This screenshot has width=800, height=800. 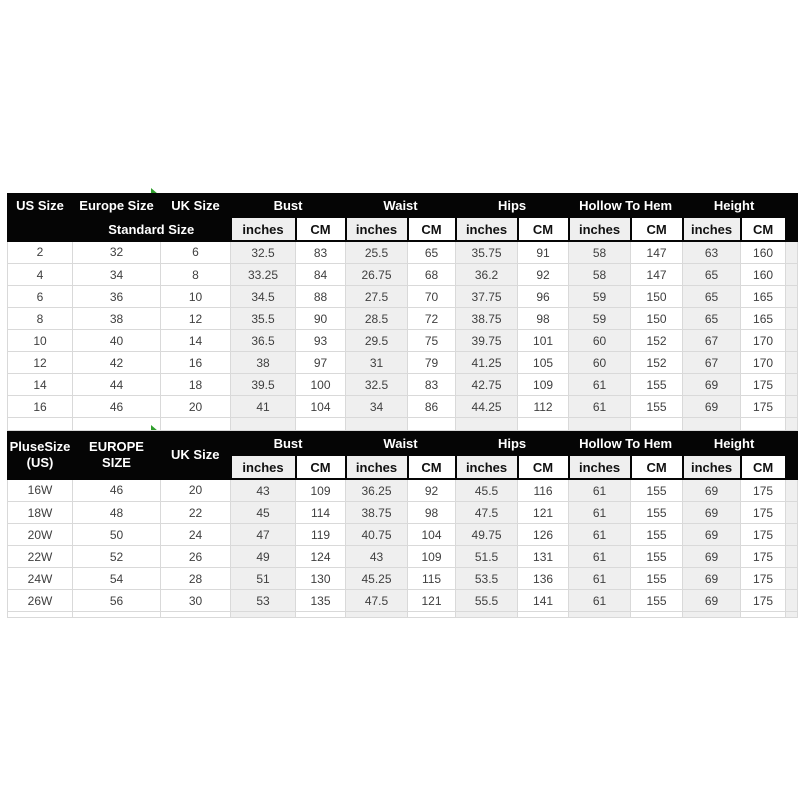 What do you see at coordinates (116, 296) in the screenshot?
I see `cell: 36` at bounding box center [116, 296].